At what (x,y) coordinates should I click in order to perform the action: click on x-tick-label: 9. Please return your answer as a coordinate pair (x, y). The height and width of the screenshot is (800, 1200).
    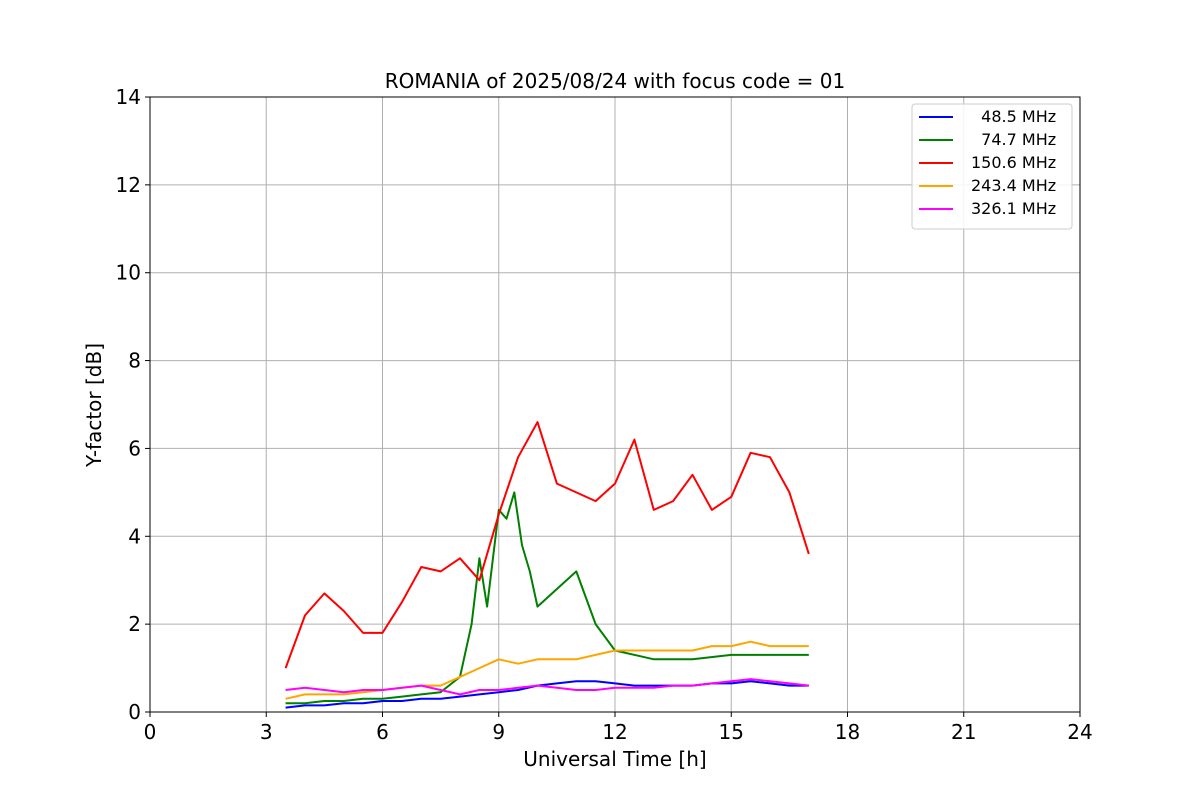
    Looking at the image, I should click on (498, 732).